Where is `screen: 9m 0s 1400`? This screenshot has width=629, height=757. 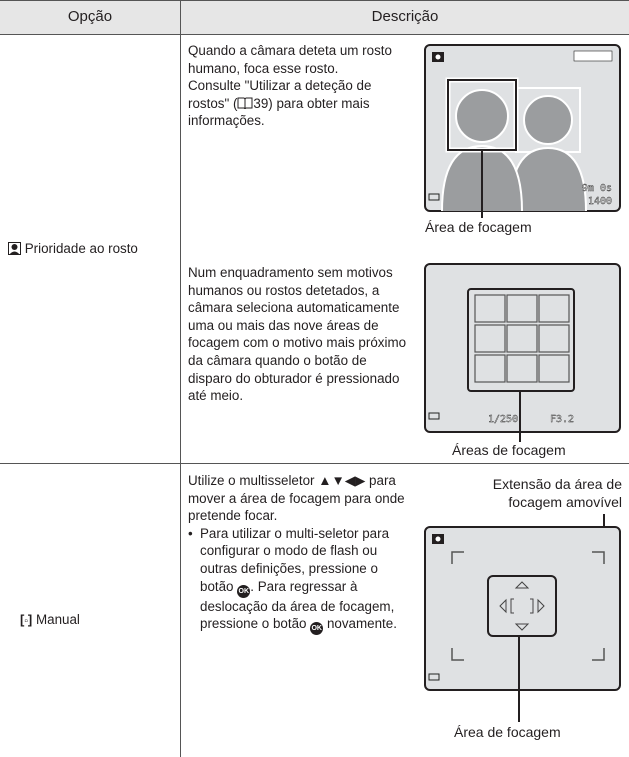 screen: 9m 0s 1400 is located at coordinates (522, 128).